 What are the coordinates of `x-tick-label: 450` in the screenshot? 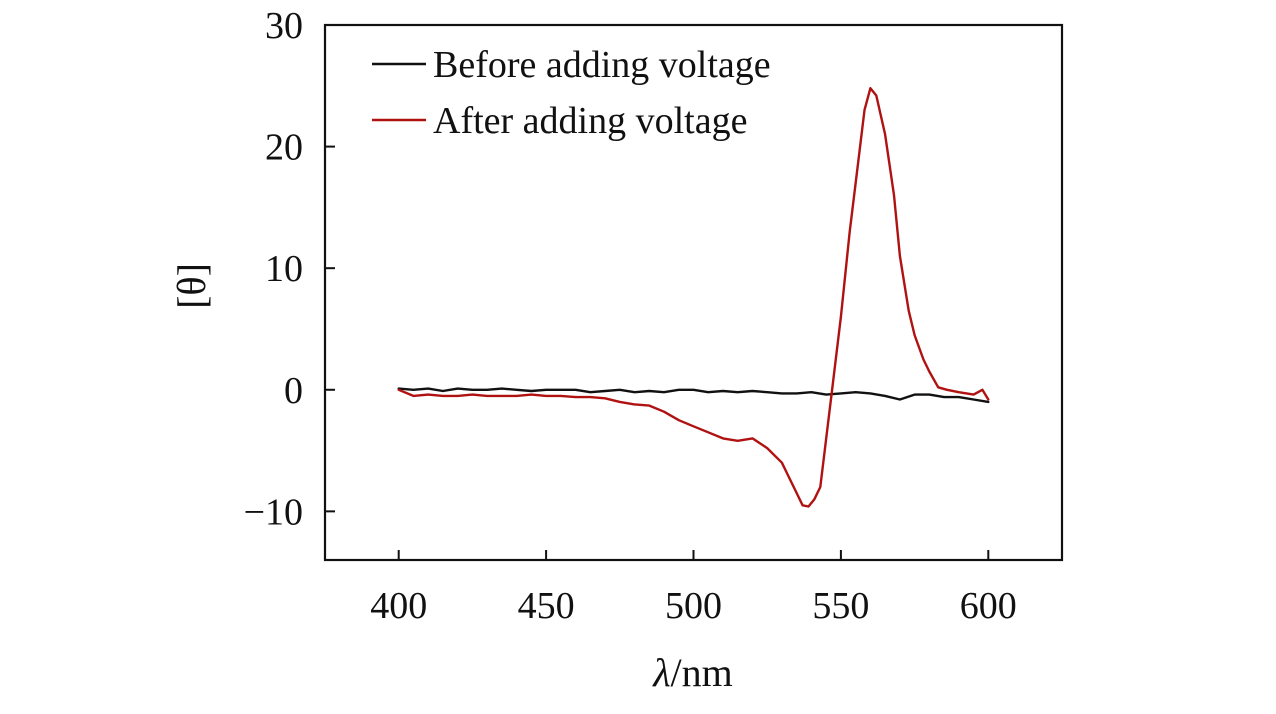 It's located at (546, 606).